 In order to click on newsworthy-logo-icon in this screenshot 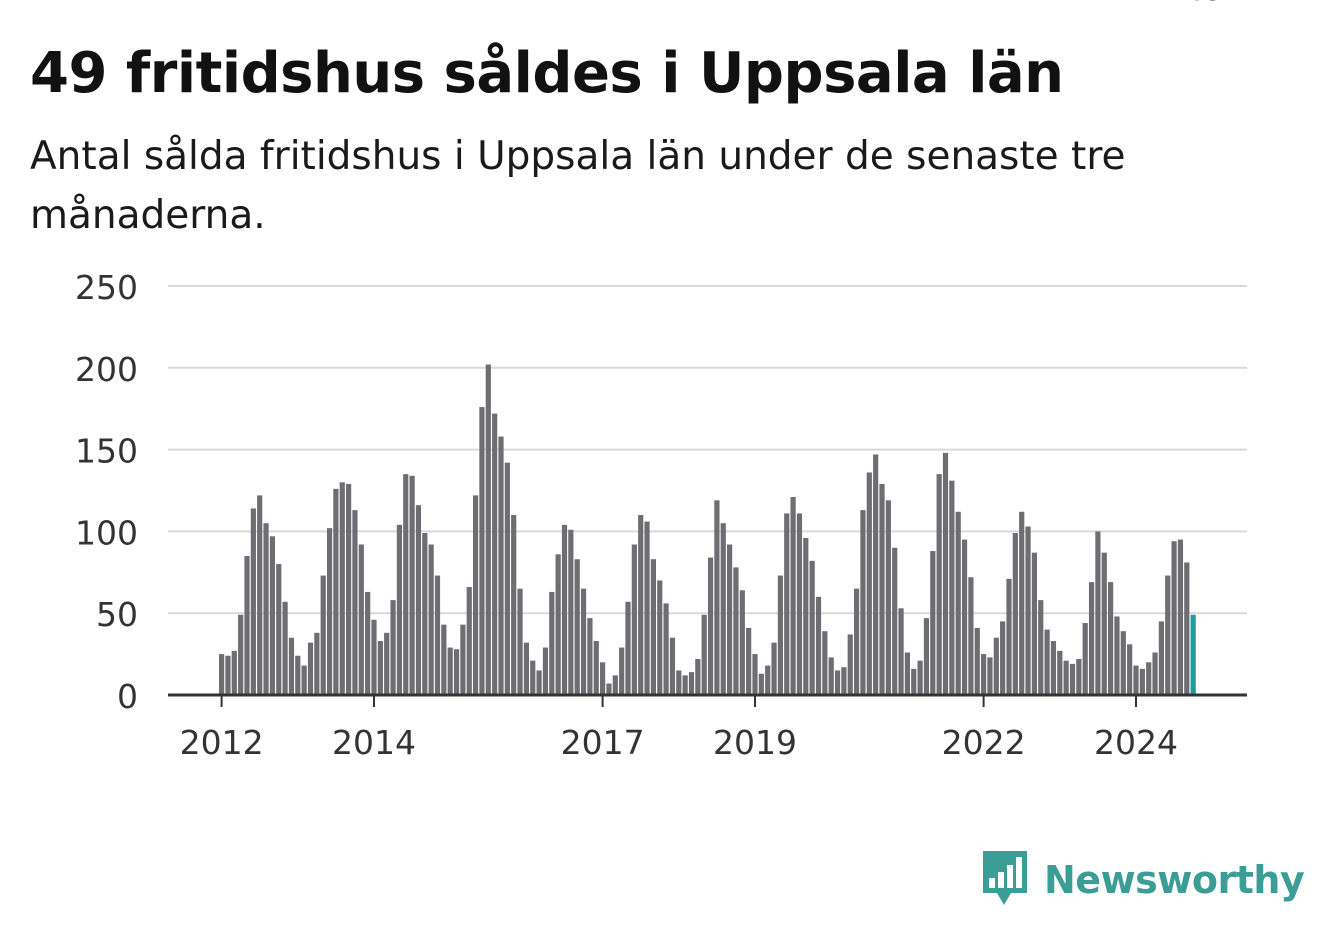, I will do `click(1005, 878)`.